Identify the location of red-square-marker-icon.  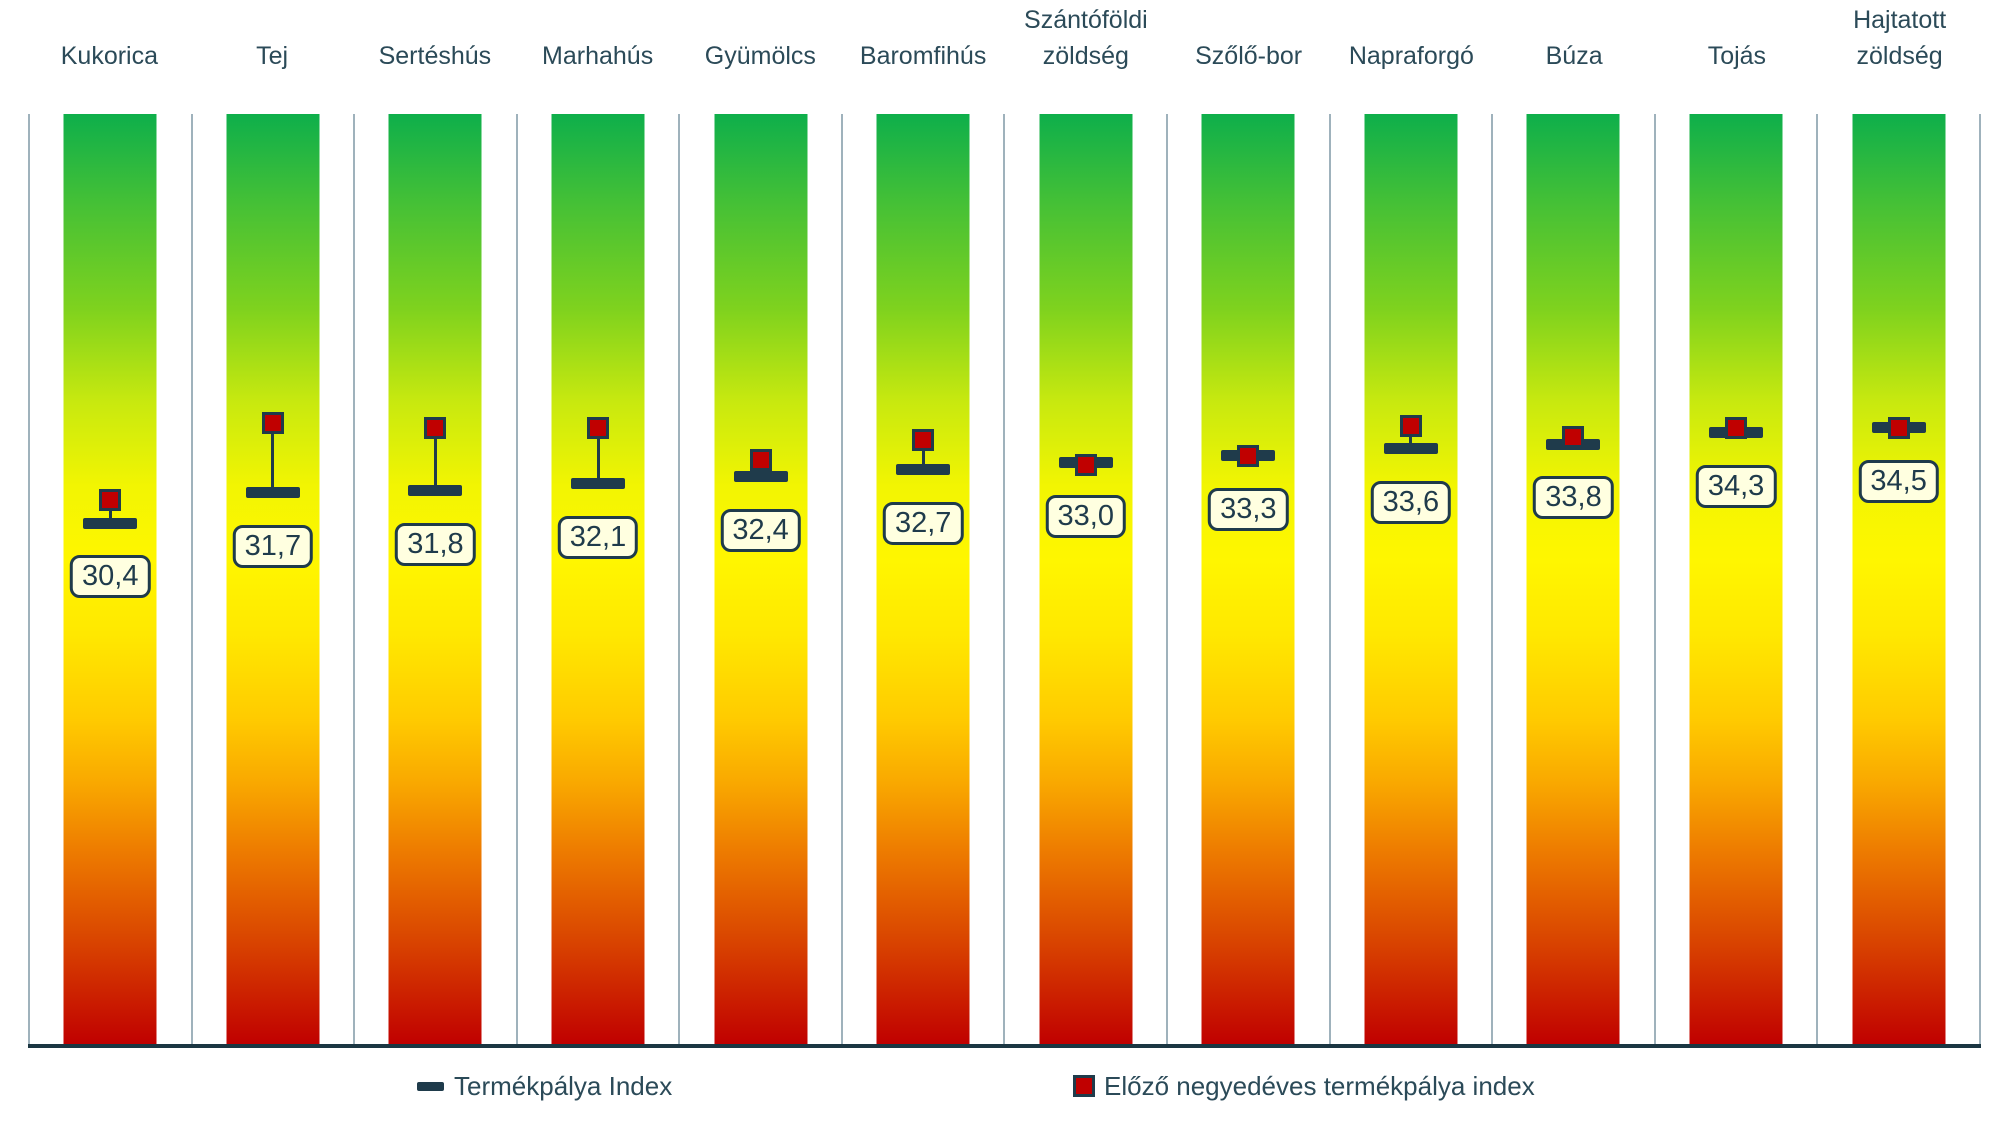
(1084, 1086).